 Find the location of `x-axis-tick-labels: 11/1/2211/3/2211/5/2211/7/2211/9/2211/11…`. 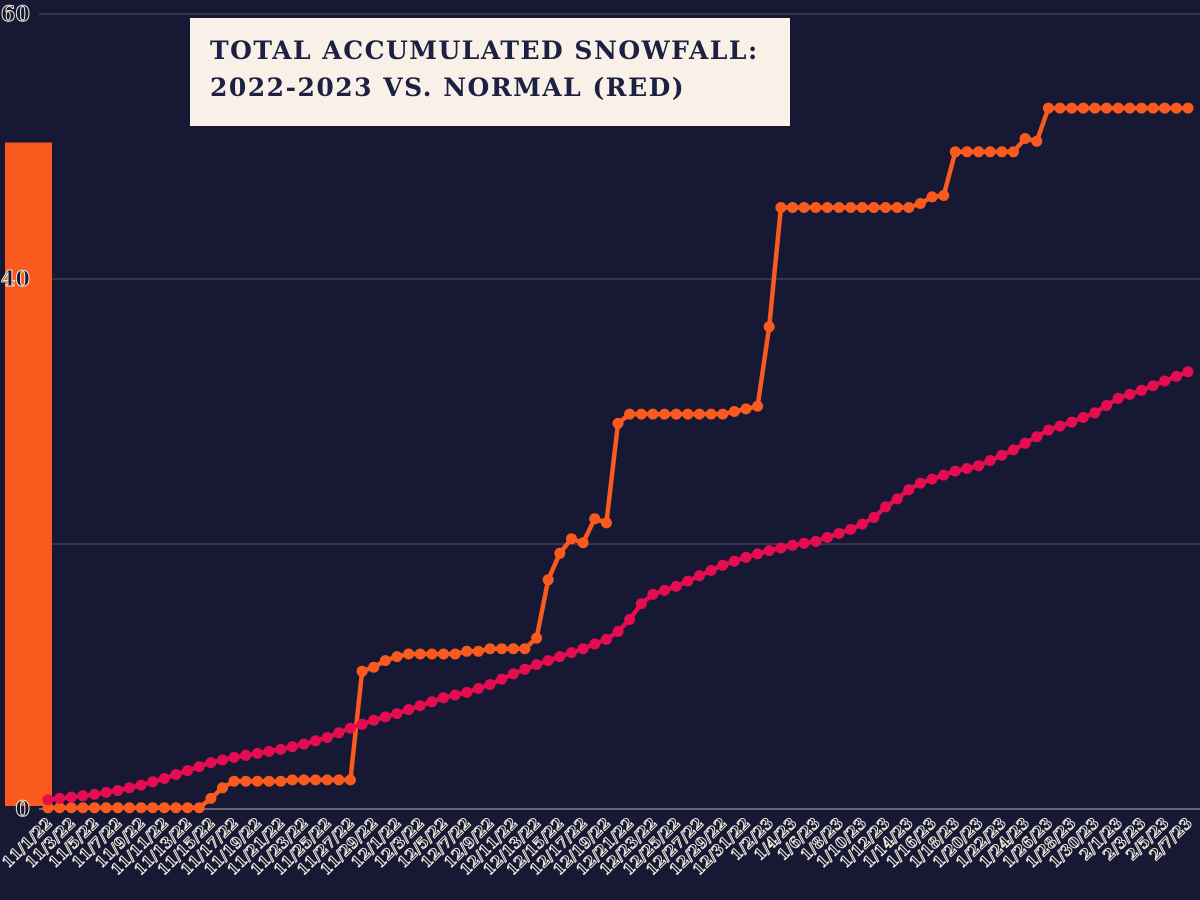

x-axis-tick-labels: 11/1/2211/3/2211/5/2211/7/2211/9/2211/11… is located at coordinates (598, 847).